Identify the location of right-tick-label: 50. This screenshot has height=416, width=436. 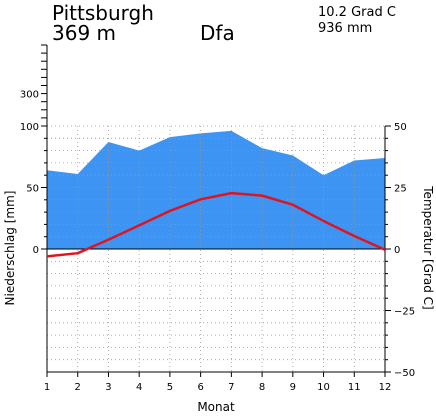
(400, 127).